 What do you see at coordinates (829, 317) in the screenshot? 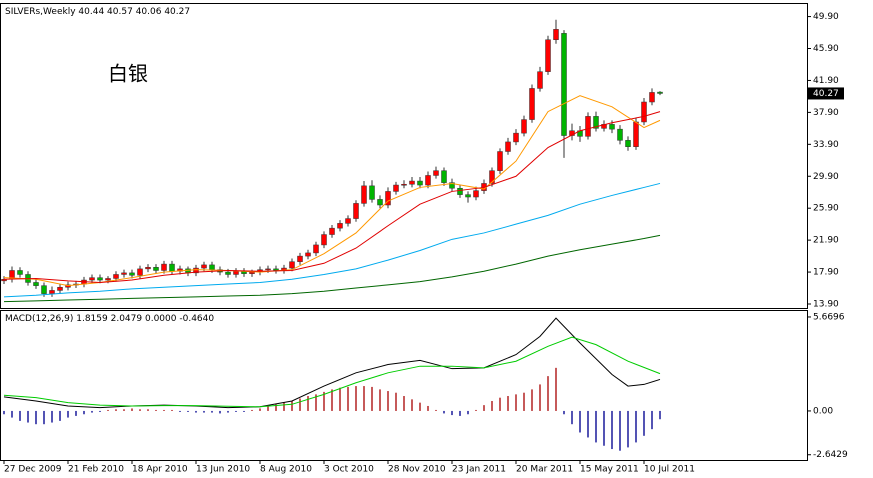
I see `y-tick-label: 5.6696` at bounding box center [829, 317].